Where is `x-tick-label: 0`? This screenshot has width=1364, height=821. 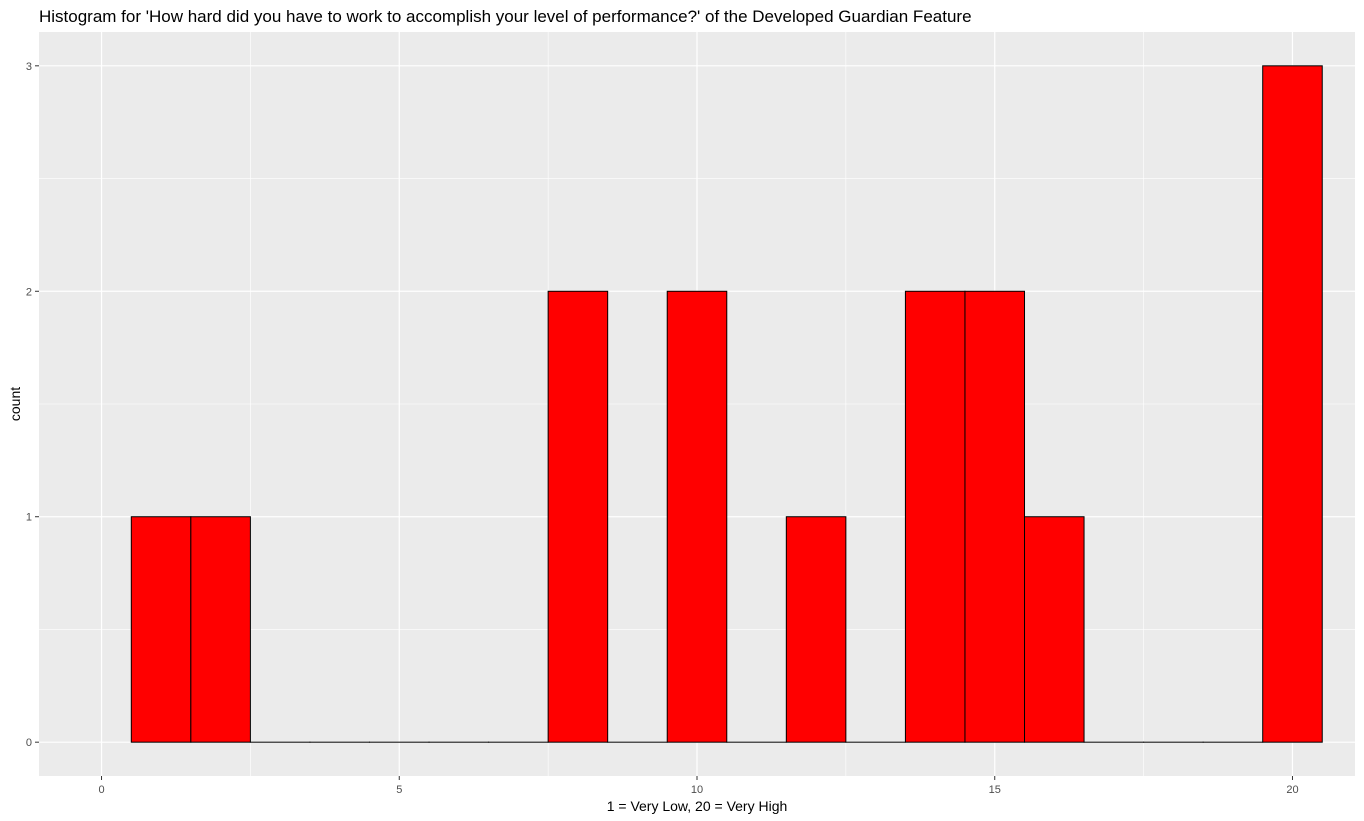
x-tick-label: 0 is located at coordinates (101, 790).